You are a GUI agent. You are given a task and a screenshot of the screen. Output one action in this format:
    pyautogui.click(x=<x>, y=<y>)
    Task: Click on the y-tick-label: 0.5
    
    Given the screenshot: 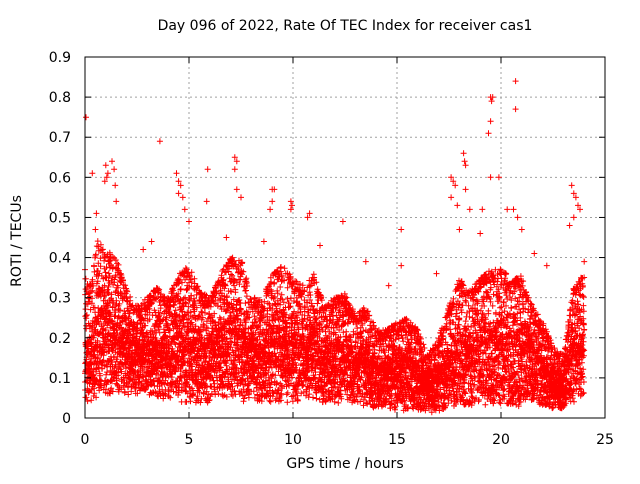 What is the action you would take?
    pyautogui.click(x=60, y=218)
    